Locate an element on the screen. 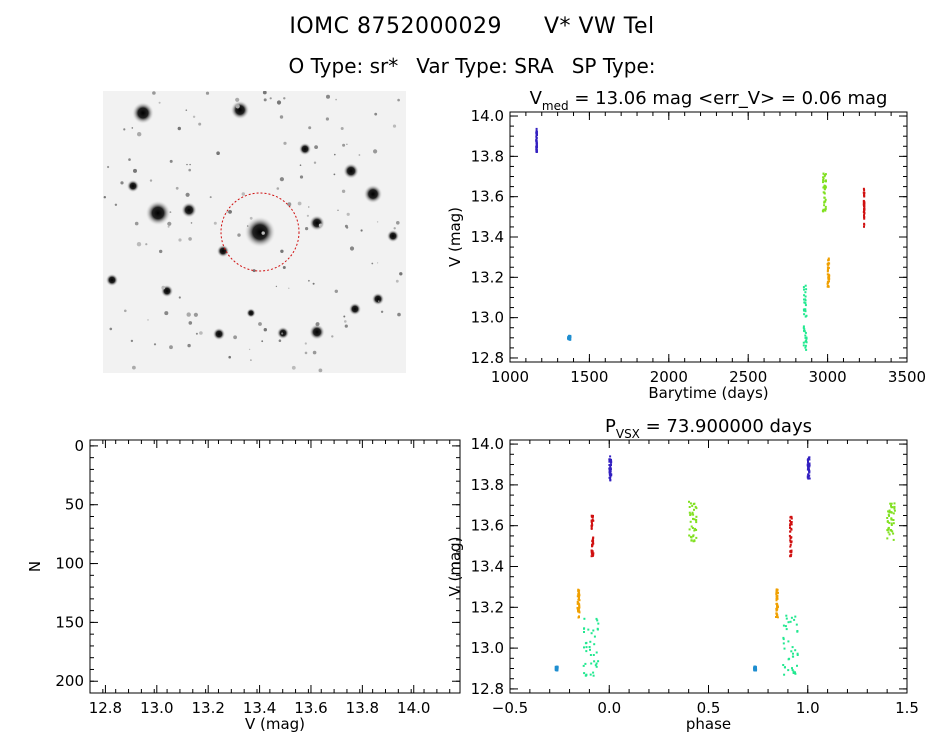 This screenshot has width=944, height=747. y-tick-label: 13.4 is located at coordinates (487, 237).